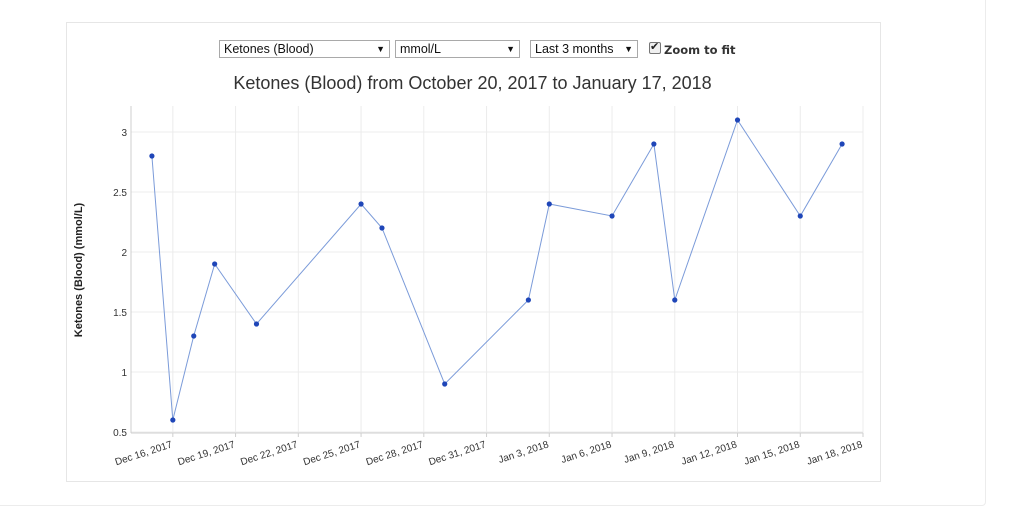 This screenshot has height=523, width=1014. I want to click on x-tick-label: Jan 12, 2018, so click(709, 453).